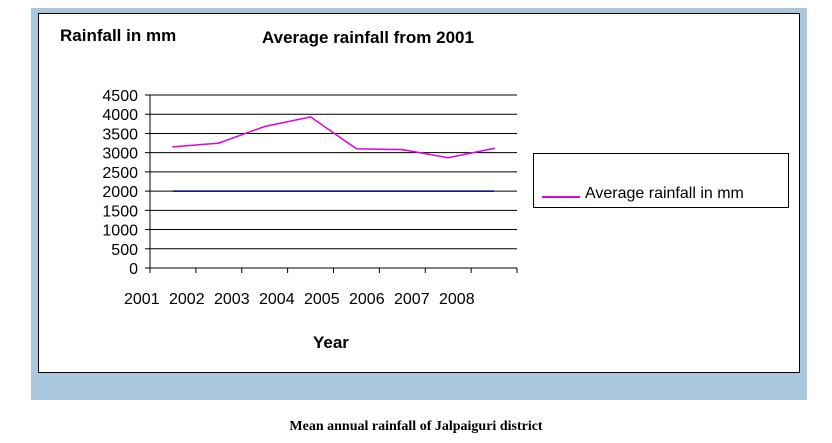 Image resolution: width=832 pixels, height=443 pixels. I want to click on y-tick-label: 500, so click(124, 250).